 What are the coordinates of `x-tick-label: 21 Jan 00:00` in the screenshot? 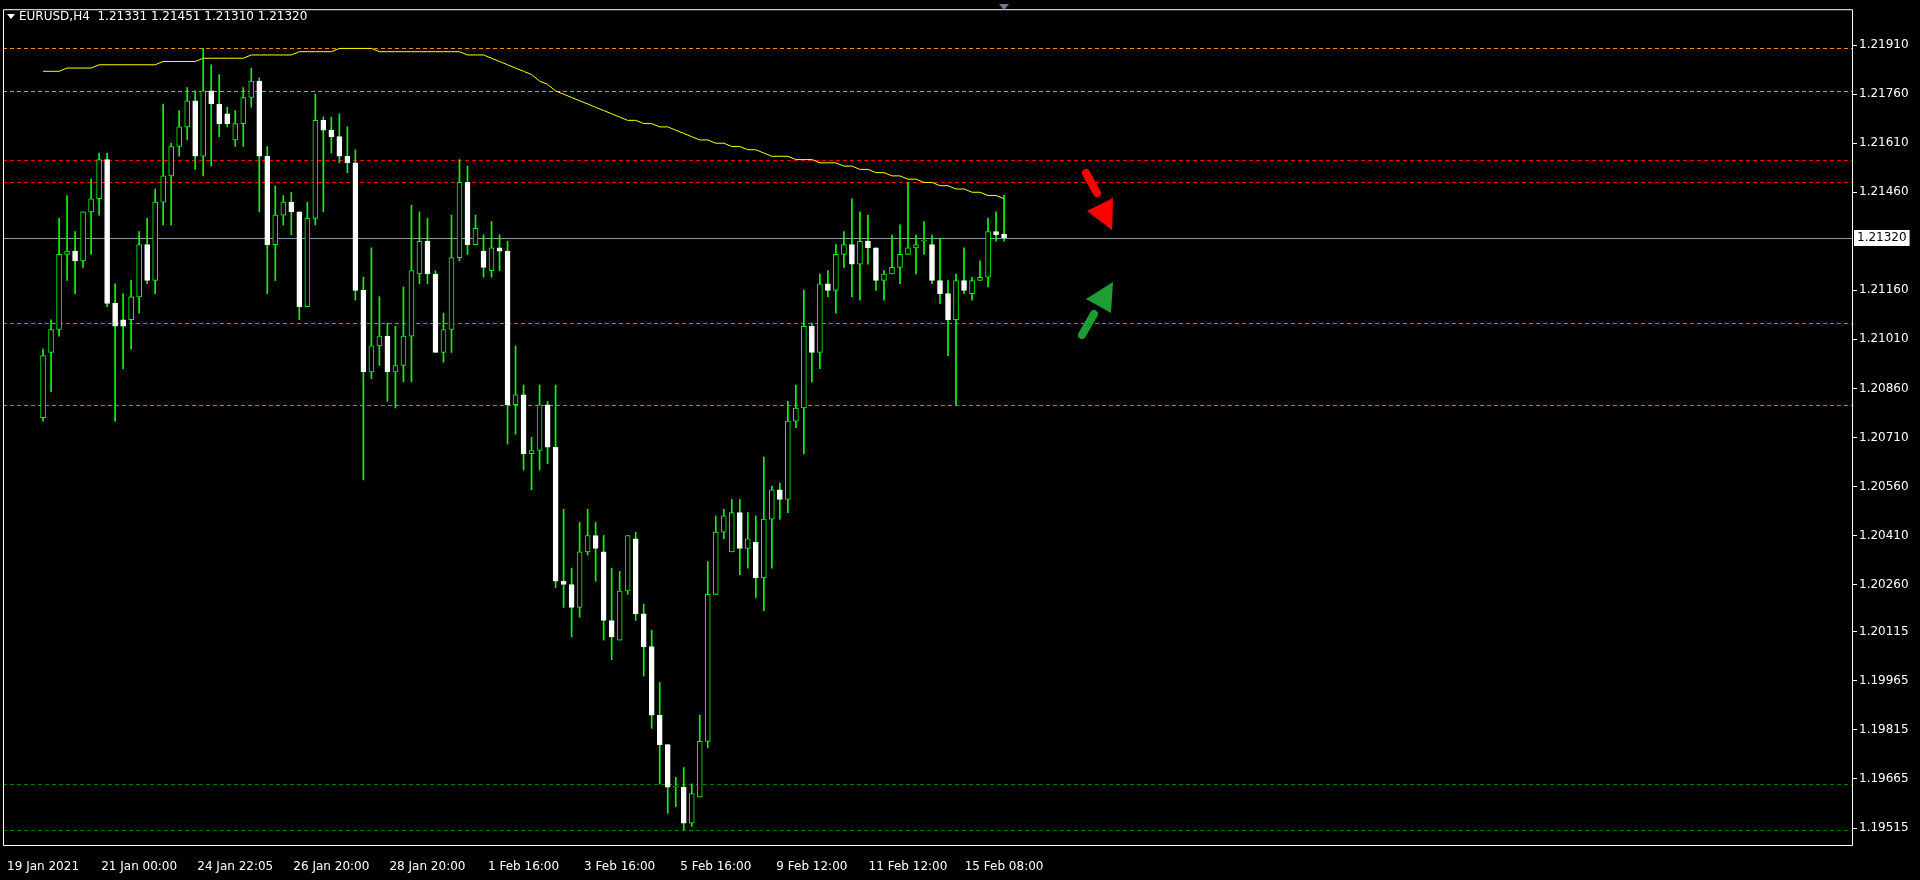 It's located at (139, 866).